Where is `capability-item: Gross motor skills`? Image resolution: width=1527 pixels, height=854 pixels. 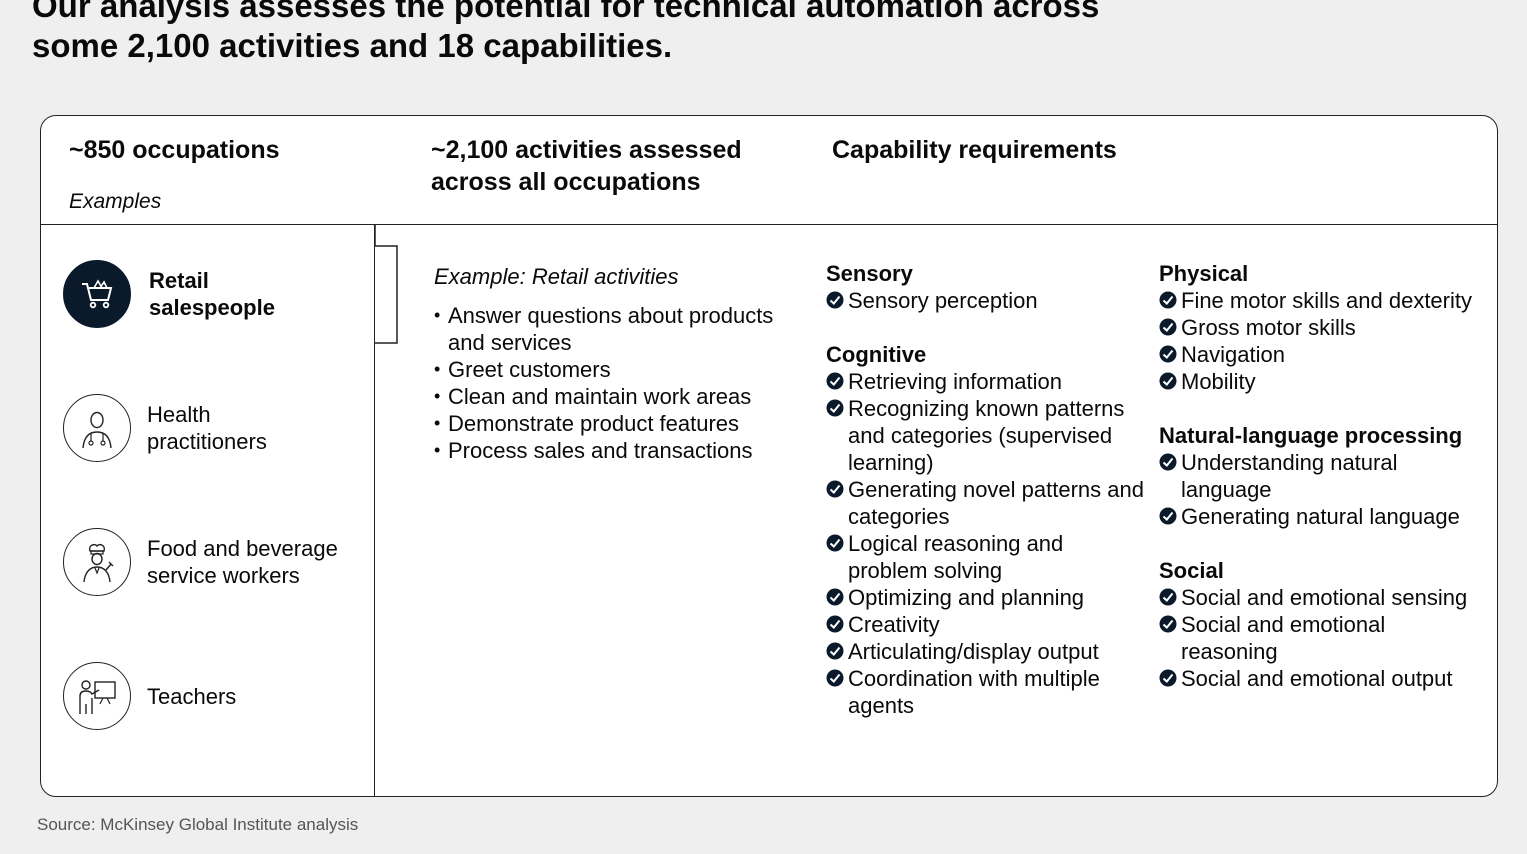
capability-item: Gross motor skills is located at coordinates (1319, 327).